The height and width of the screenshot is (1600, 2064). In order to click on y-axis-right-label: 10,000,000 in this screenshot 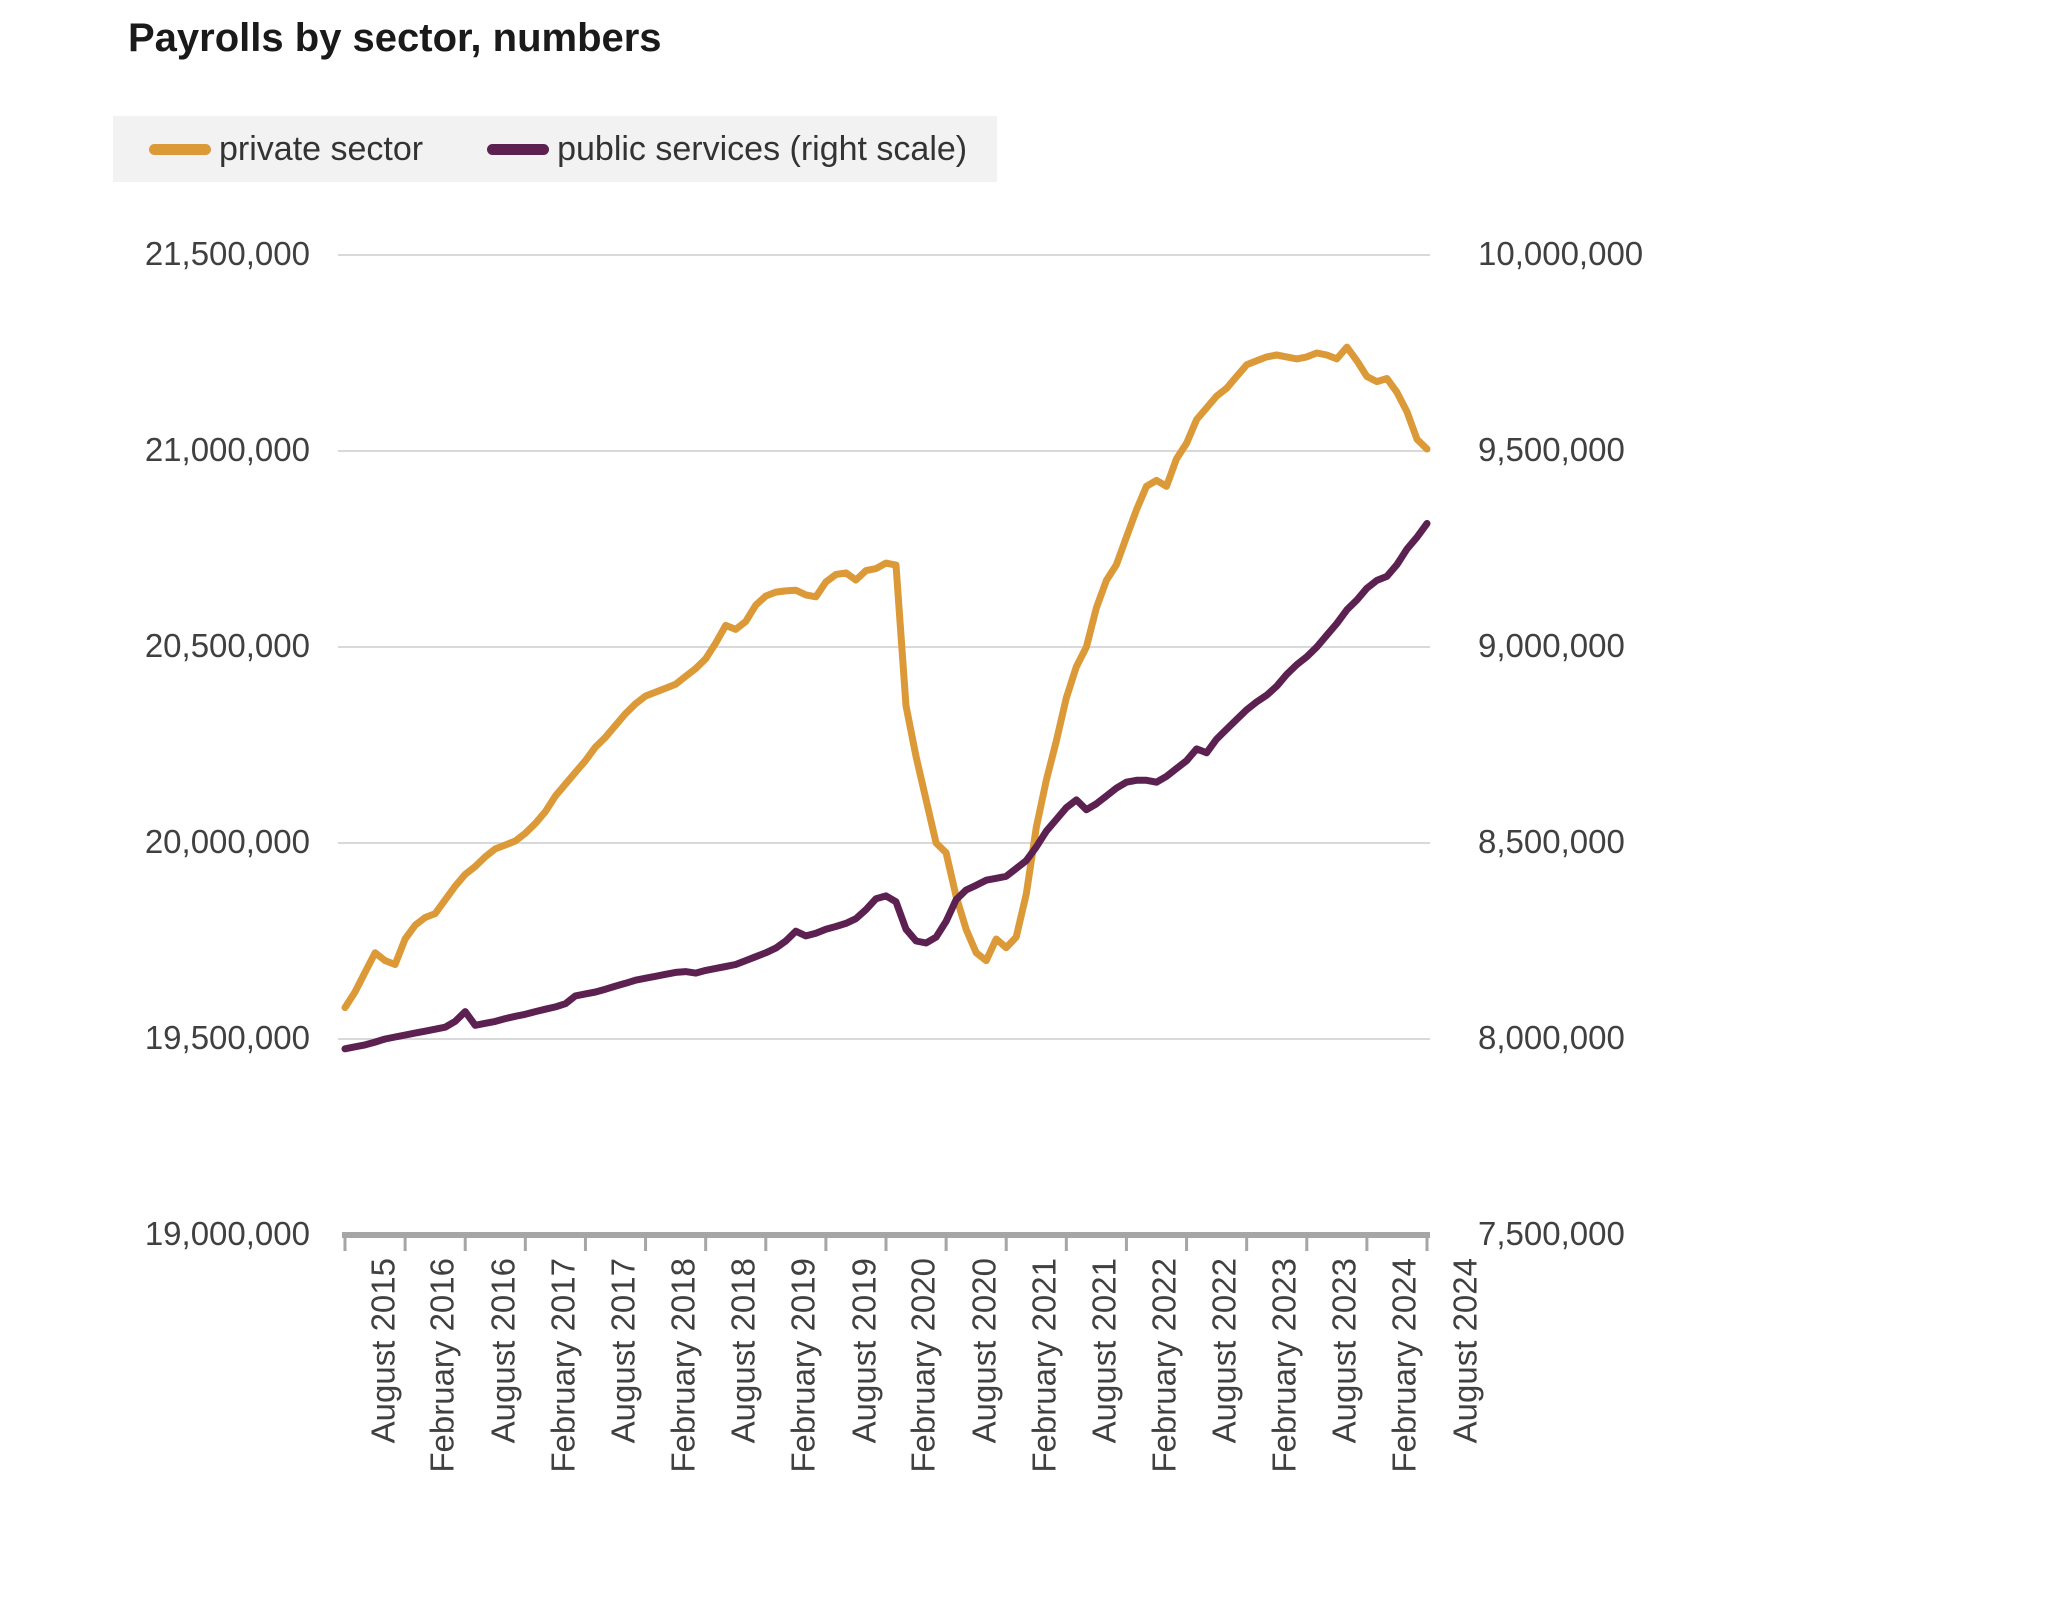, I will do `click(1561, 254)`.